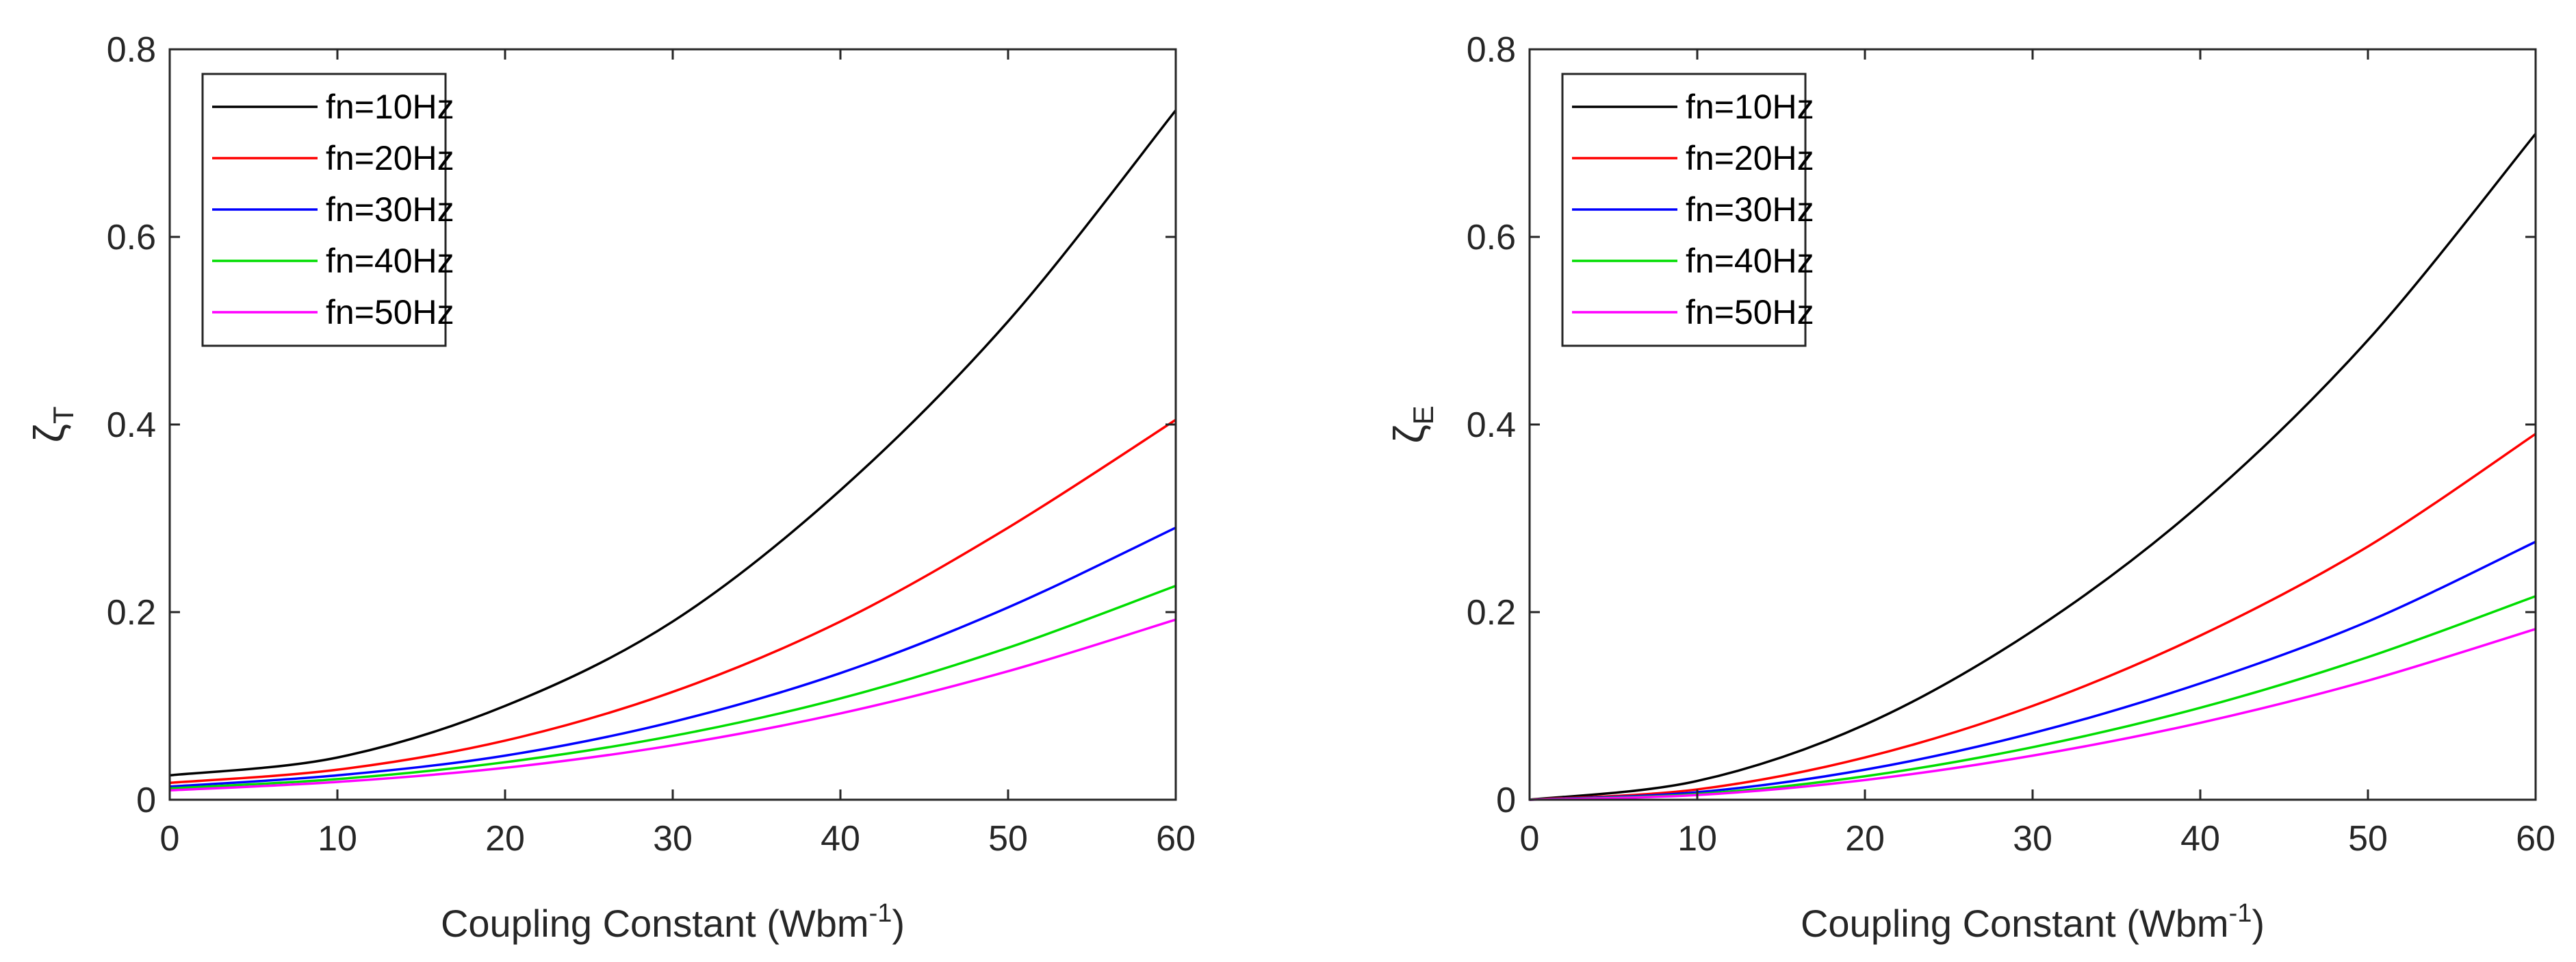  What do you see at coordinates (1413, 424) in the screenshot?
I see `y-axis-label: ζE` at bounding box center [1413, 424].